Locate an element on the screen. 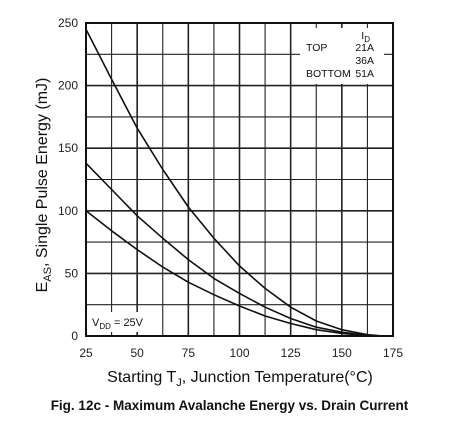 The width and height of the screenshot is (459, 428). legend-current-value: 21A is located at coordinates (364, 48).